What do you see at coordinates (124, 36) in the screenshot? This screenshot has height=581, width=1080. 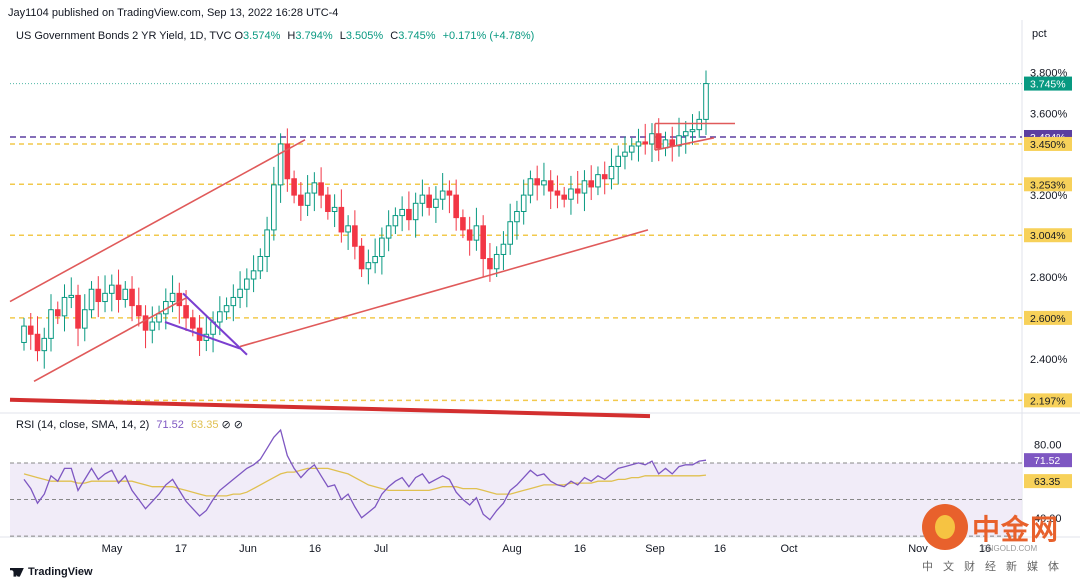 I see `symbol-name: US Government Bonds 2 YR Yield, 1D, TVC` at bounding box center [124, 36].